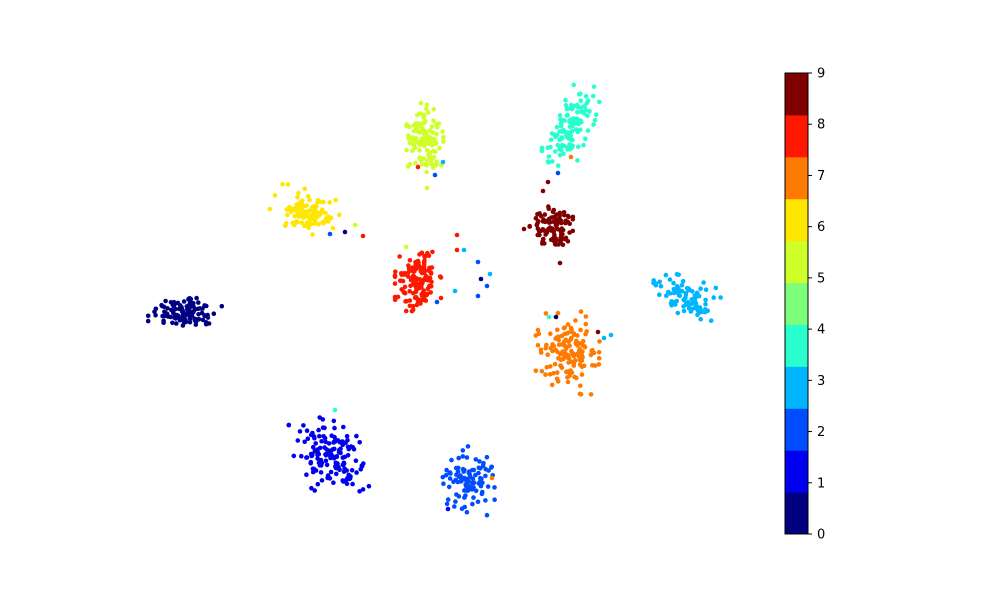  I want to click on colorbar-tick-label: 8, so click(821, 125).